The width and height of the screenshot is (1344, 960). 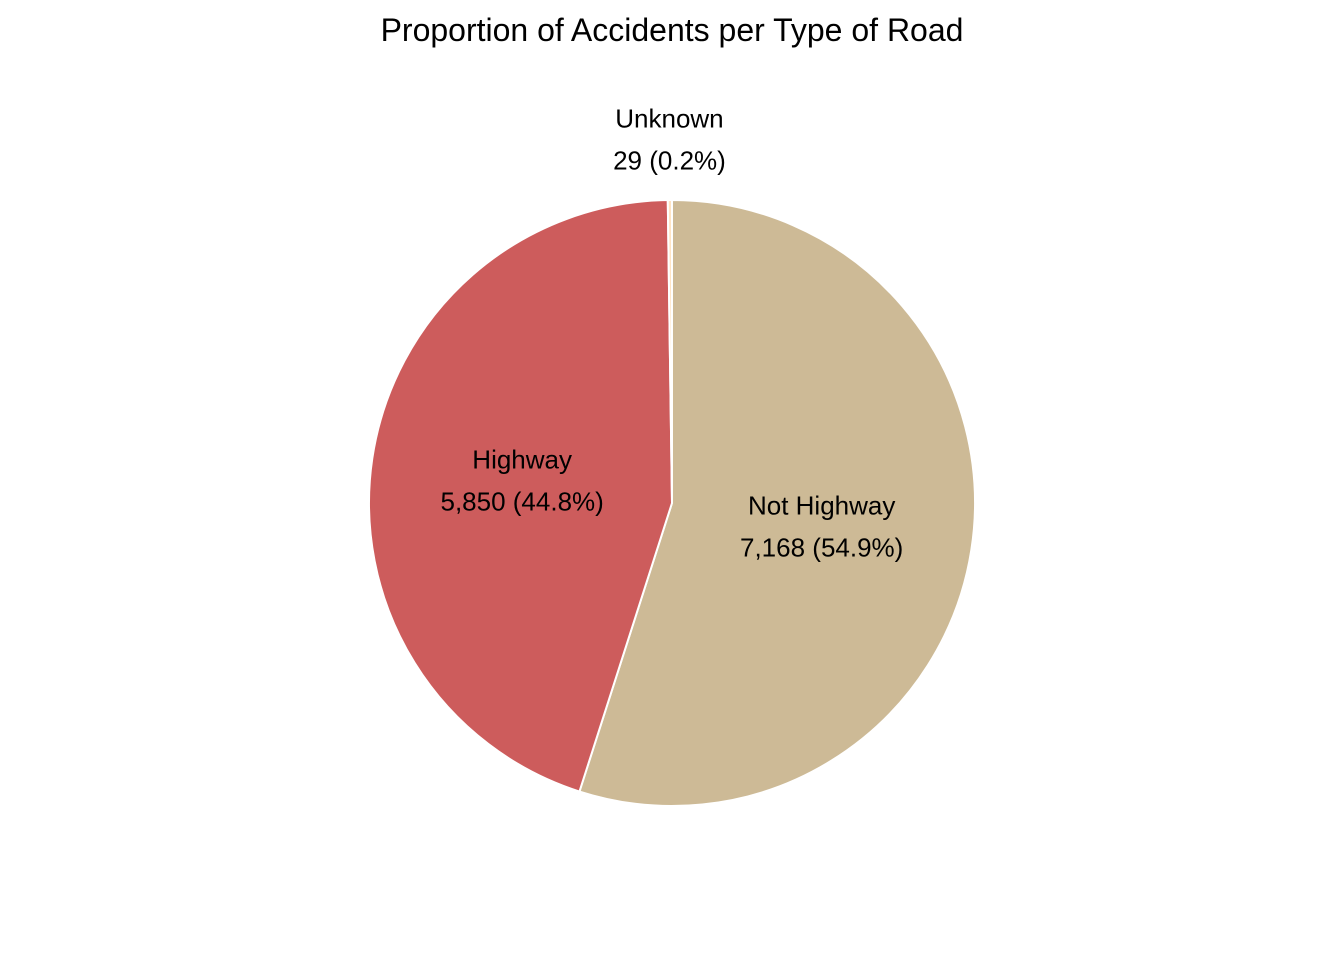 What do you see at coordinates (521, 502) in the screenshot?
I see `slice-value-highway: 5,850 (44.8%)` at bounding box center [521, 502].